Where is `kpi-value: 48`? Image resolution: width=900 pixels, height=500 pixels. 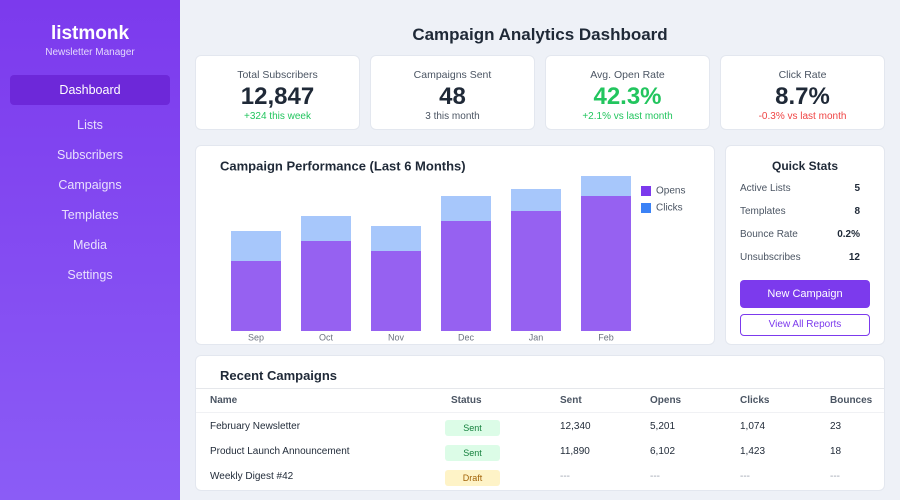
kpi-value: 48 is located at coordinates (452, 96).